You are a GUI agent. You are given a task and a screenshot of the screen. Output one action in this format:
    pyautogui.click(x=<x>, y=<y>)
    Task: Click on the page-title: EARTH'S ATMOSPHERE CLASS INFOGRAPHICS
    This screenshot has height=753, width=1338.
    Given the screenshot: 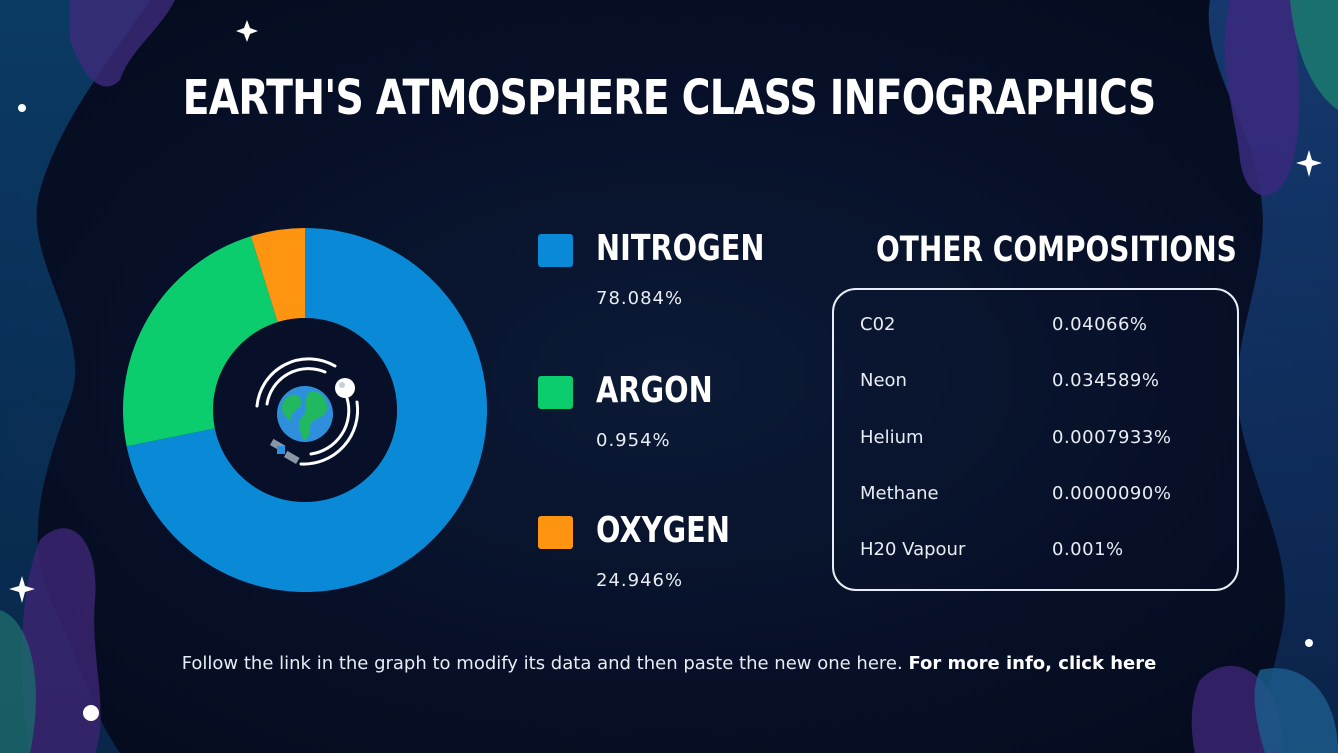 What is the action you would take?
    pyautogui.click(x=669, y=98)
    